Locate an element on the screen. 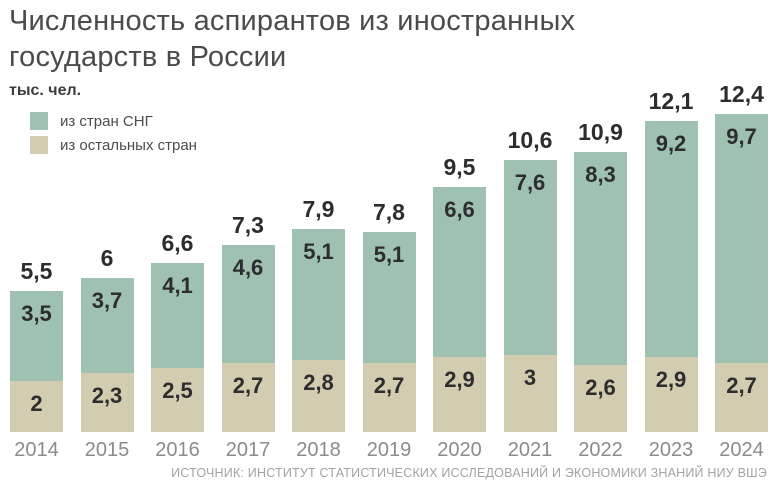 The width and height of the screenshot is (775, 489). segment-value-label: 2 is located at coordinates (36, 403).